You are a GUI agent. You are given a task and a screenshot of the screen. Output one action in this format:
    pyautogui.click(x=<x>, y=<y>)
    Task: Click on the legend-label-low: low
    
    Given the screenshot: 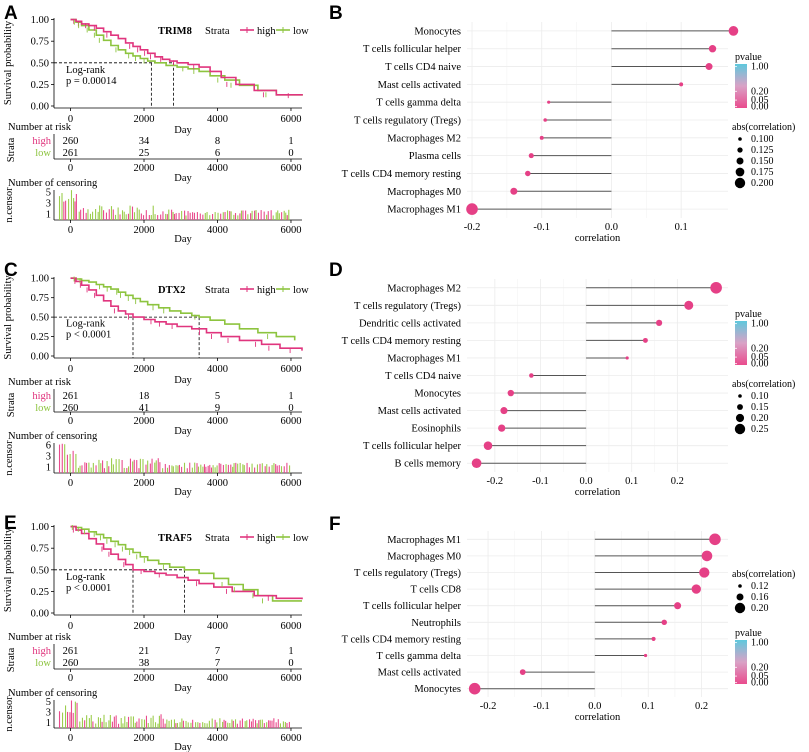 What is the action you would take?
    pyautogui.click(x=301, y=290)
    